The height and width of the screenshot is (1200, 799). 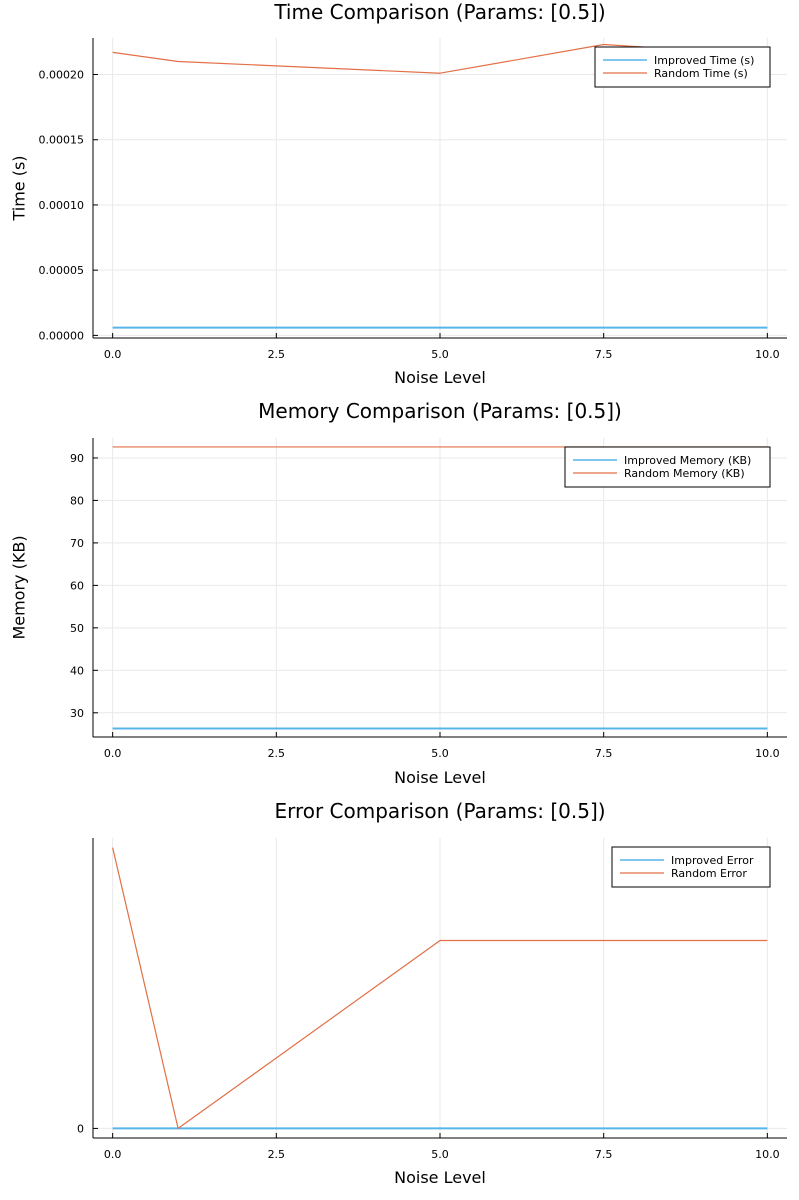 I want to click on legend-label: Improved Error, so click(x=712, y=860).